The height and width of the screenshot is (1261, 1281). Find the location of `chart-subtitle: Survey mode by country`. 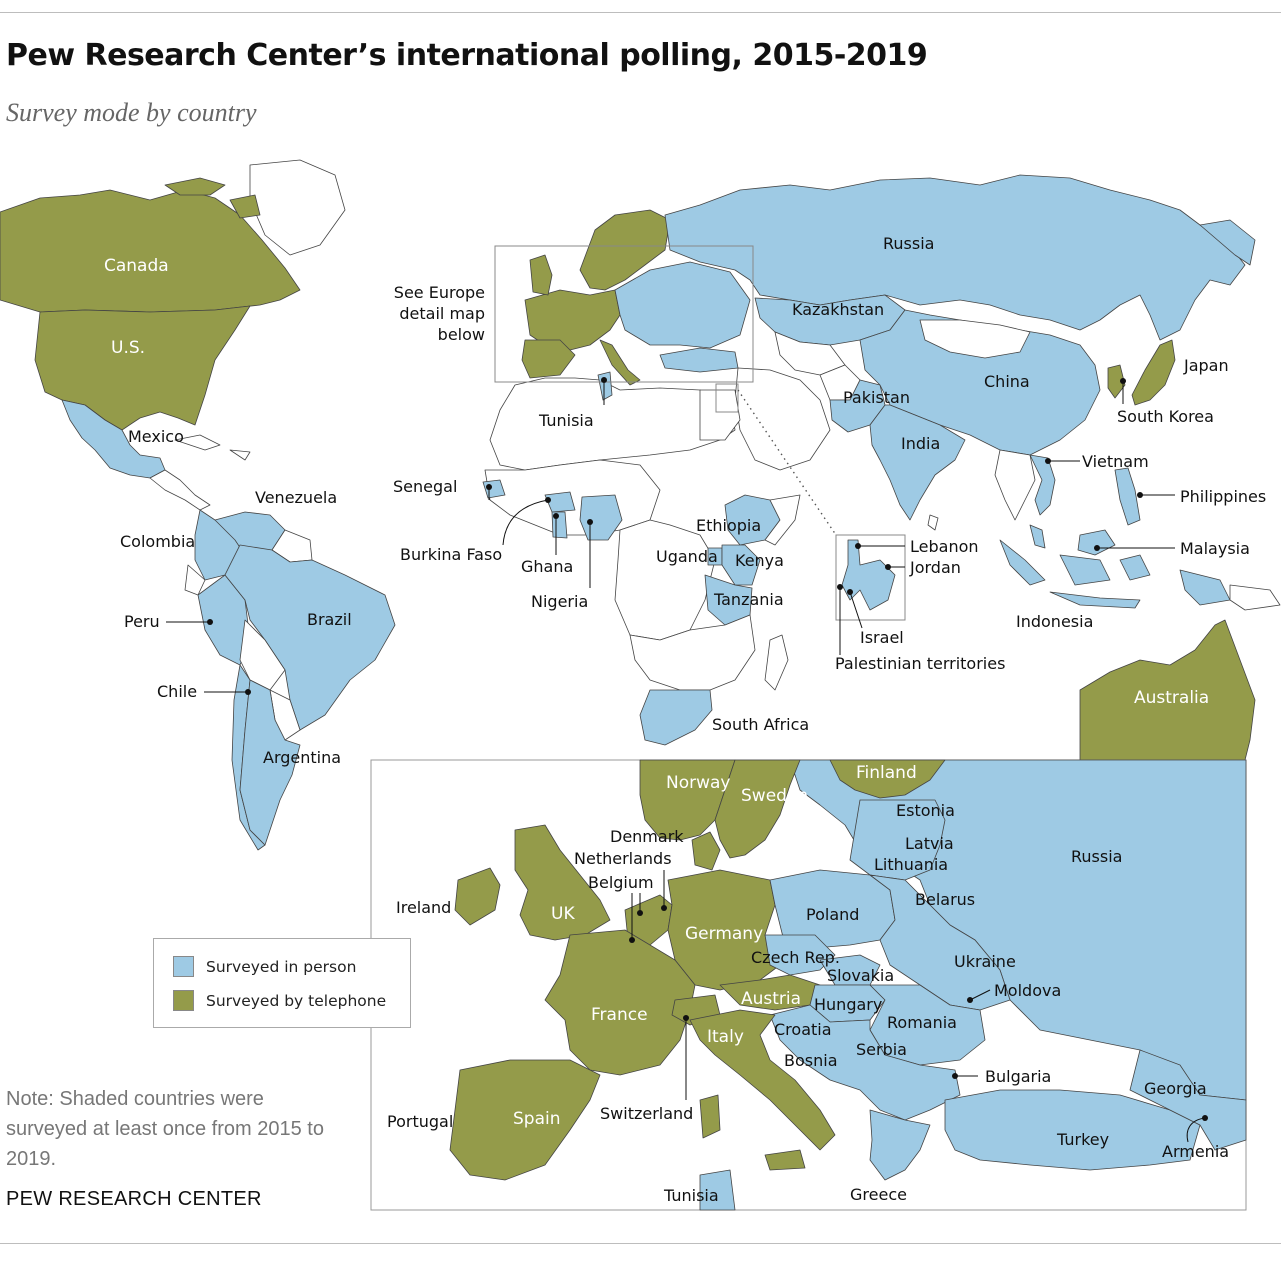

chart-subtitle: Survey mode by country is located at coordinates (131, 112).